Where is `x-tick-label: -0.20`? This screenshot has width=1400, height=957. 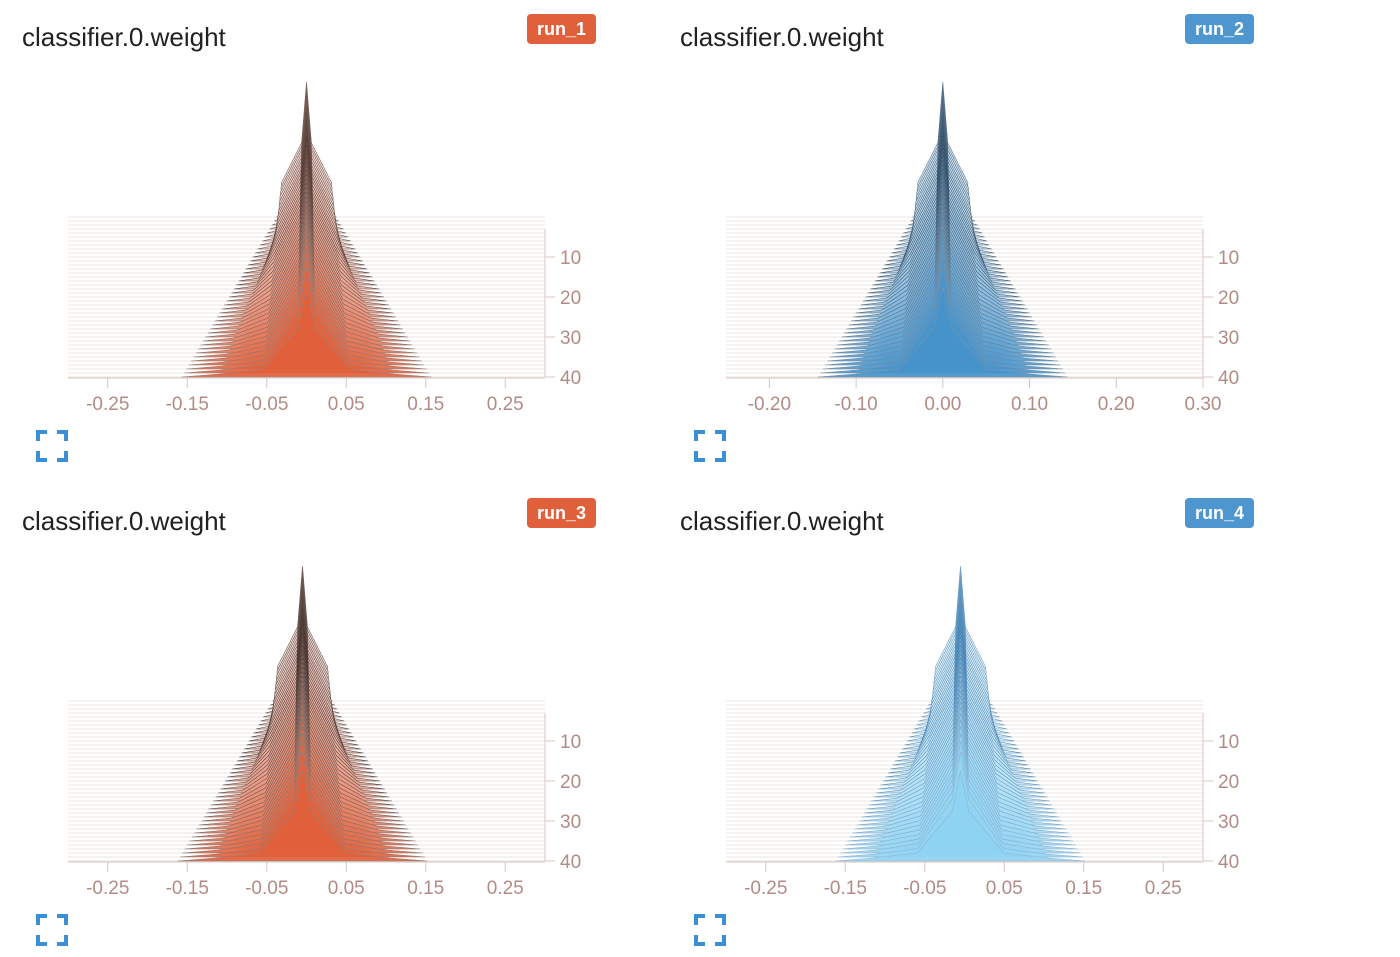 x-tick-label: -0.20 is located at coordinates (769, 404).